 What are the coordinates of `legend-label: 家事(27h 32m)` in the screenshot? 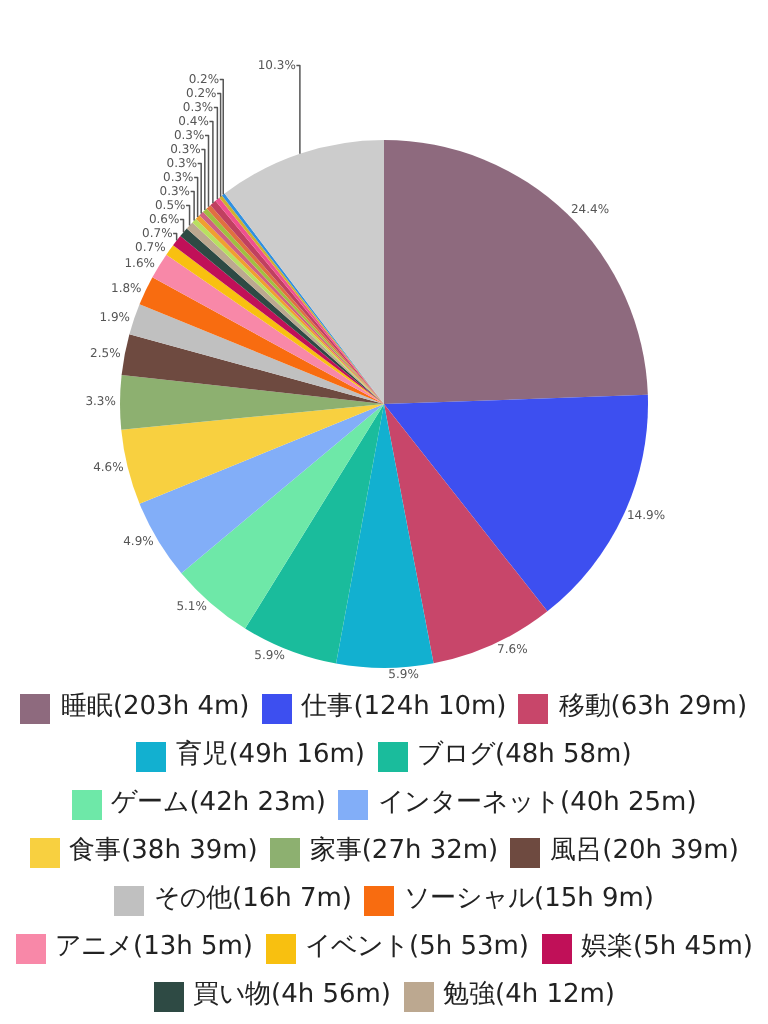 It's located at (404, 852).